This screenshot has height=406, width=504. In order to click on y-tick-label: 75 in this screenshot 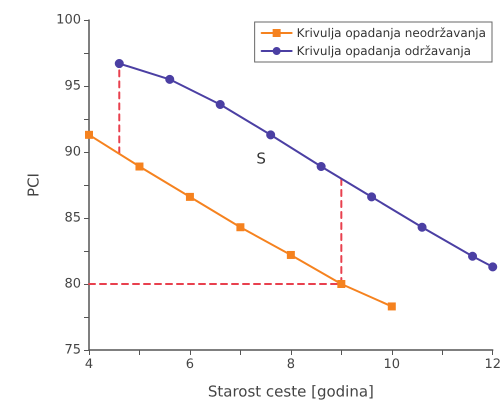, I will do `click(72, 350)`.